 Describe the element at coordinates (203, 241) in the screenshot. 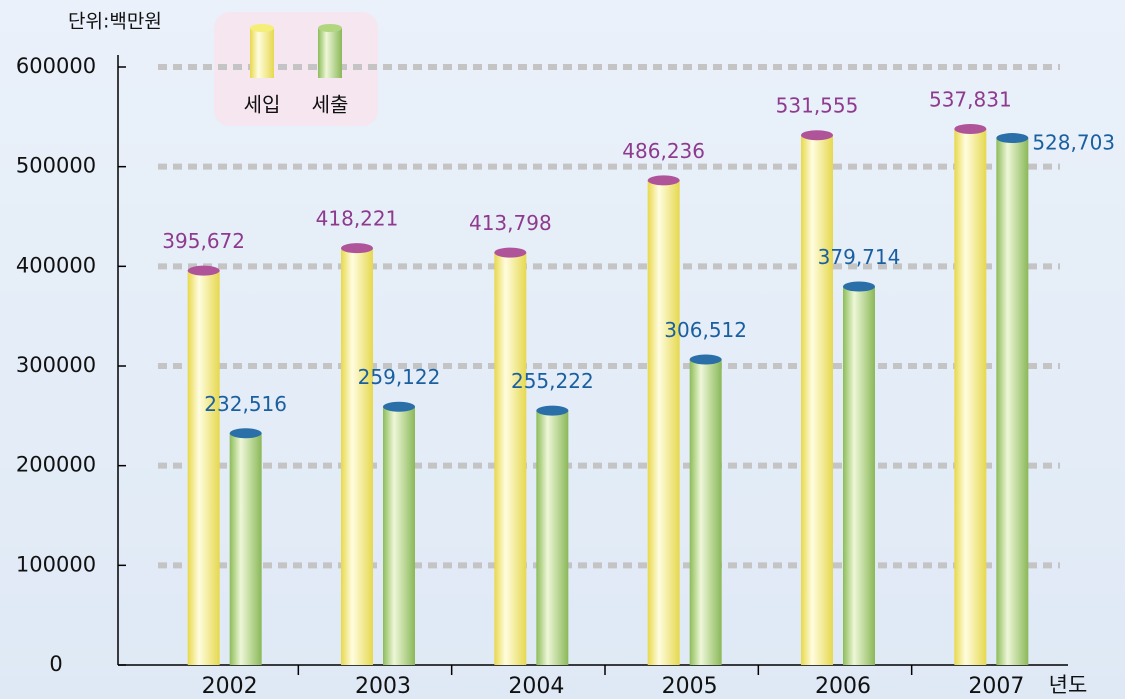

I see `value-label: 395,672` at that location.